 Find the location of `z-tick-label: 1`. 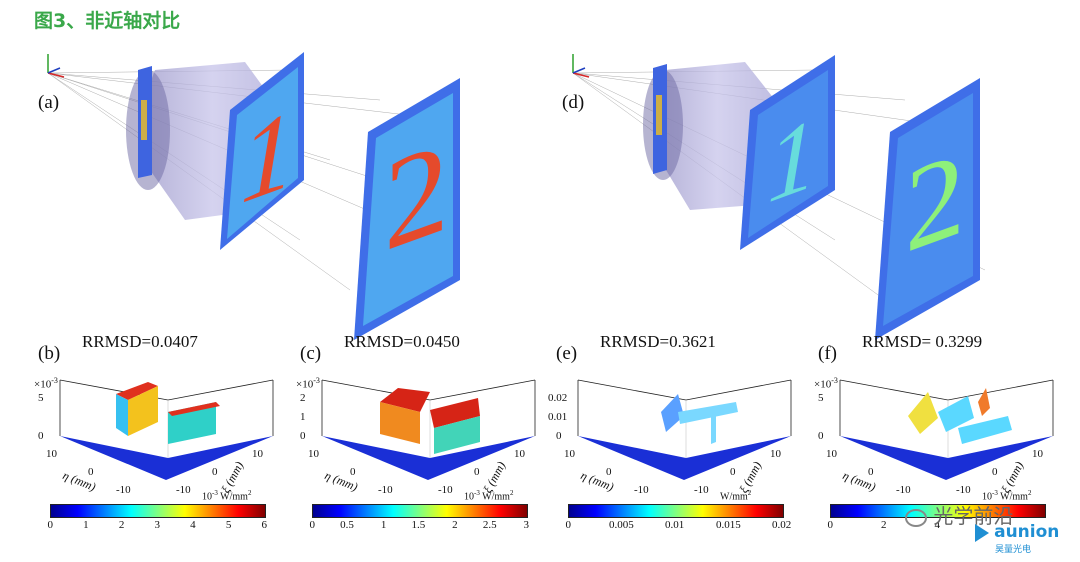

z-tick-label: 1 is located at coordinates (303, 417).